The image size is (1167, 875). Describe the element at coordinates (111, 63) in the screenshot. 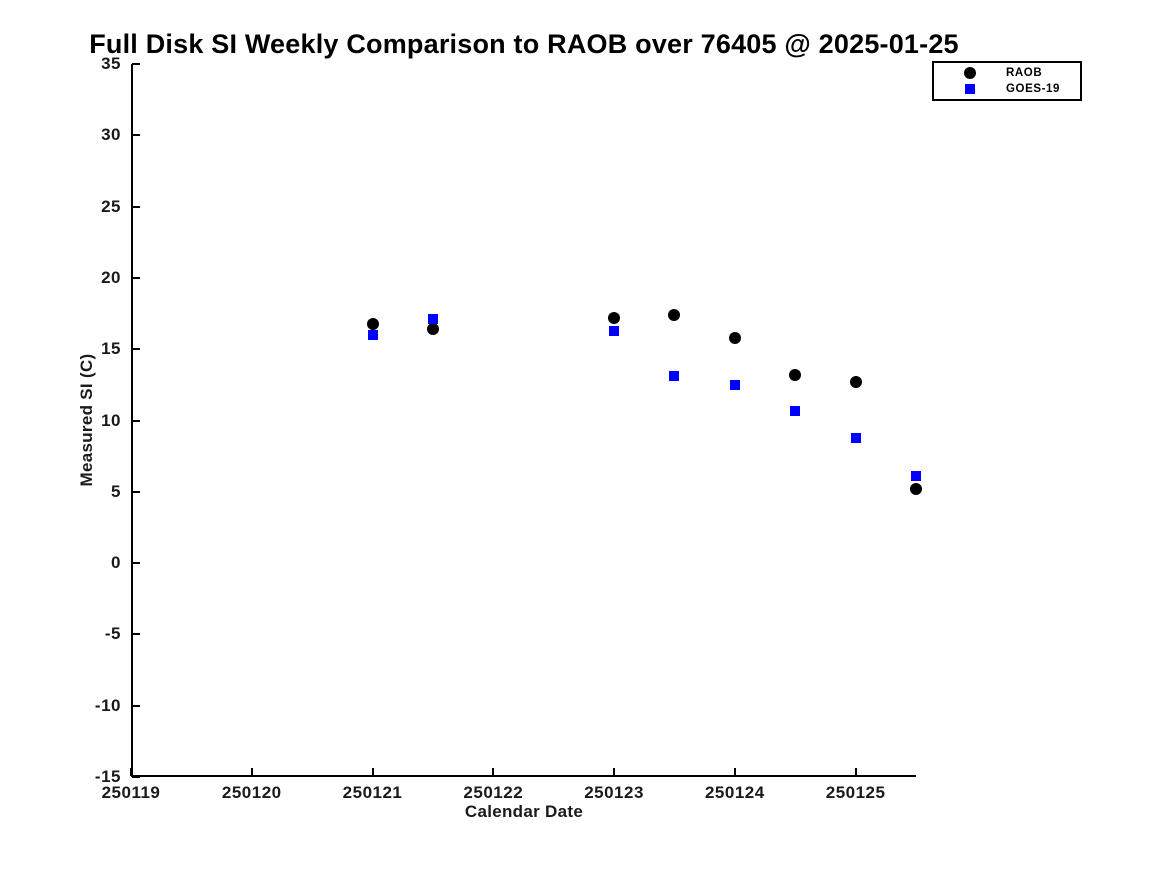

I see `y-tick-label: 35` at that location.